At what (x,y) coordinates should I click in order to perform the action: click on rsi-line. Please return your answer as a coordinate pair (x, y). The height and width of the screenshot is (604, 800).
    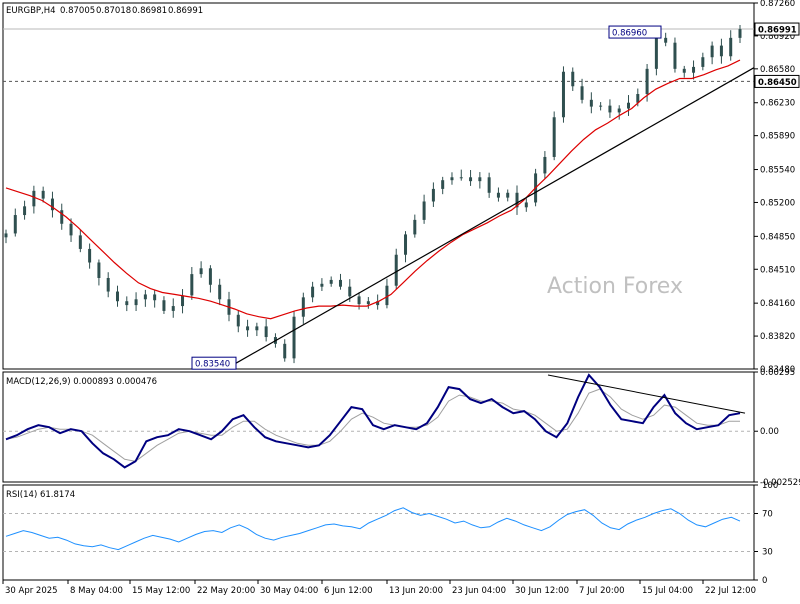
    Looking at the image, I should click on (373, 529).